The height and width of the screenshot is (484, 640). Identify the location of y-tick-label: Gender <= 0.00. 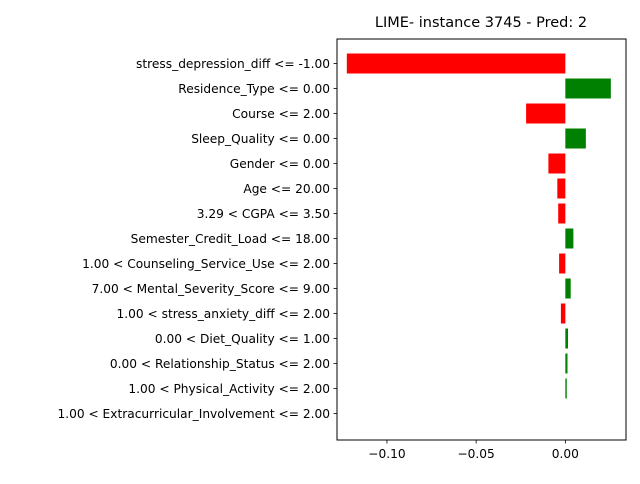
(280, 164).